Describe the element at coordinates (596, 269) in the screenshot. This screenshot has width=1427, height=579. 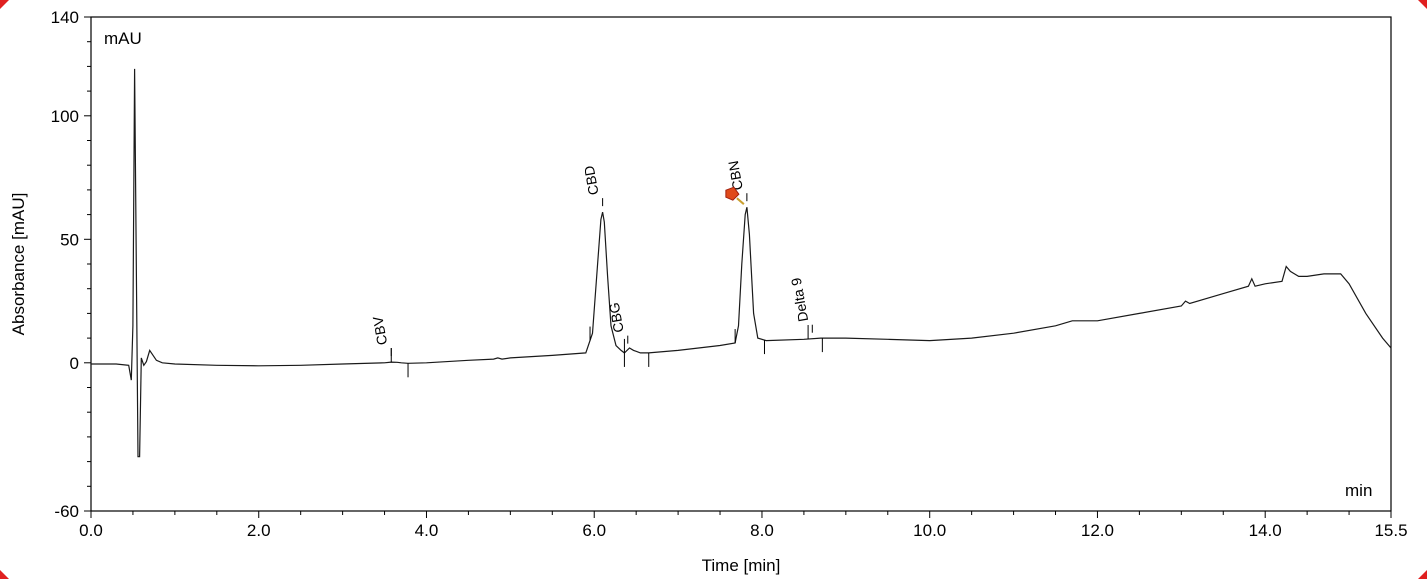
I see `peak-annotations: CBV CBD CBG CBN Delta 9` at that location.